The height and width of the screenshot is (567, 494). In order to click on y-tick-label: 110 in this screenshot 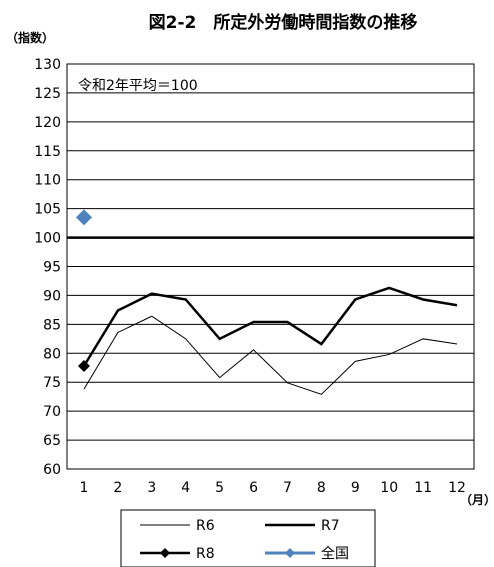, I will do `click(47, 181)`.